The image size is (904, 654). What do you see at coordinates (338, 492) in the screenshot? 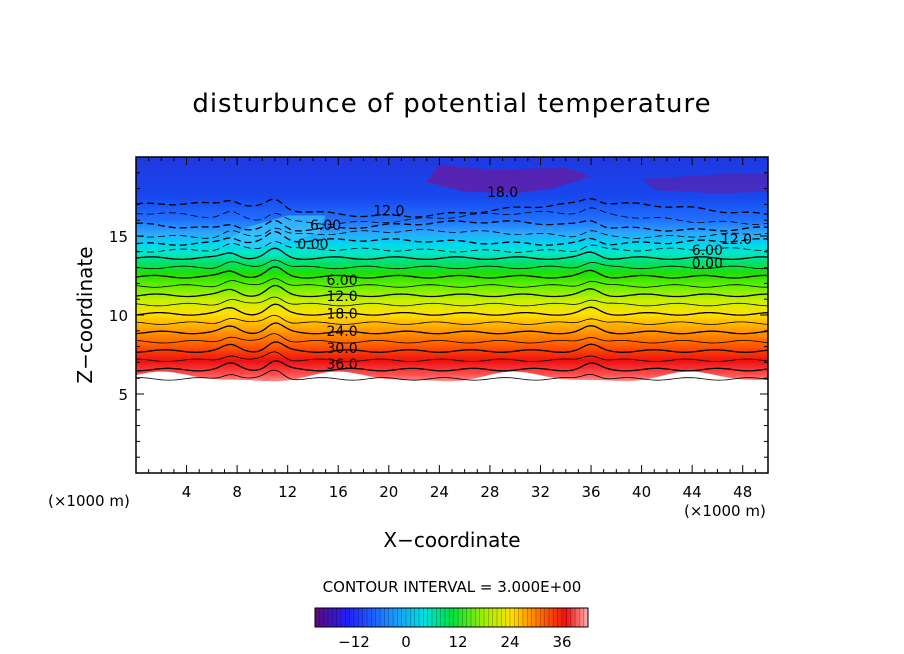
I see `x-tick-label: 16` at bounding box center [338, 492].